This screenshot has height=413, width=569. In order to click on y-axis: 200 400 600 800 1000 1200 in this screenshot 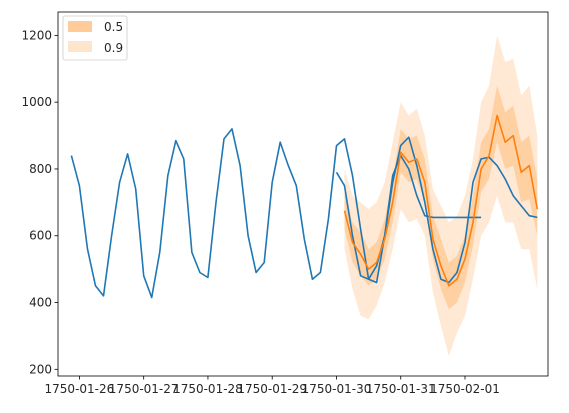, I will do `click(39, 202)`.